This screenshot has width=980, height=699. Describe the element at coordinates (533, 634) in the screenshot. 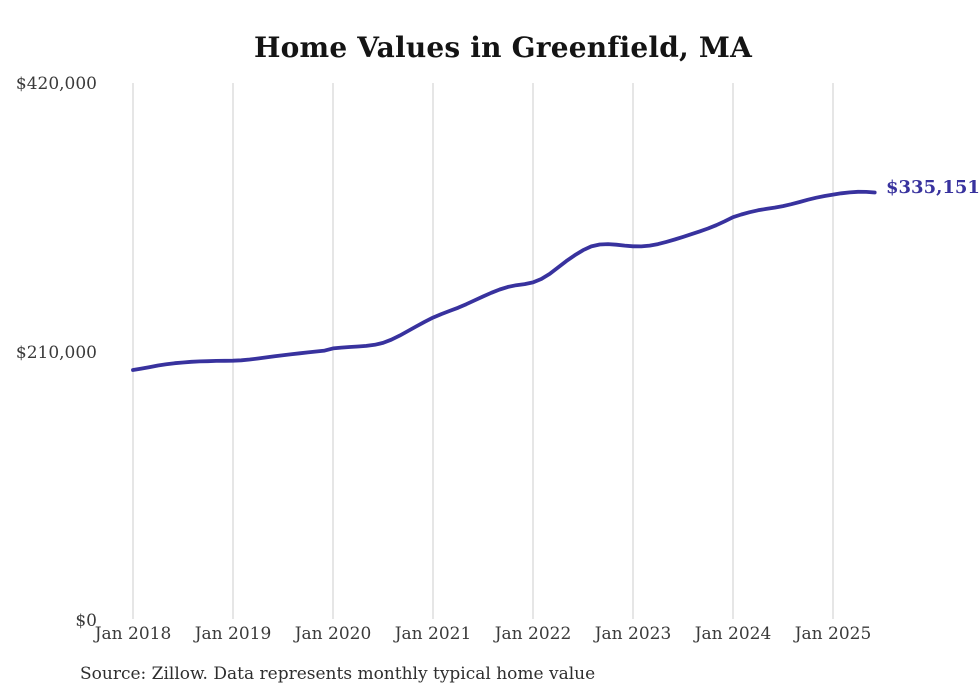

I see `x-tick-label: Jan 2022` at that location.